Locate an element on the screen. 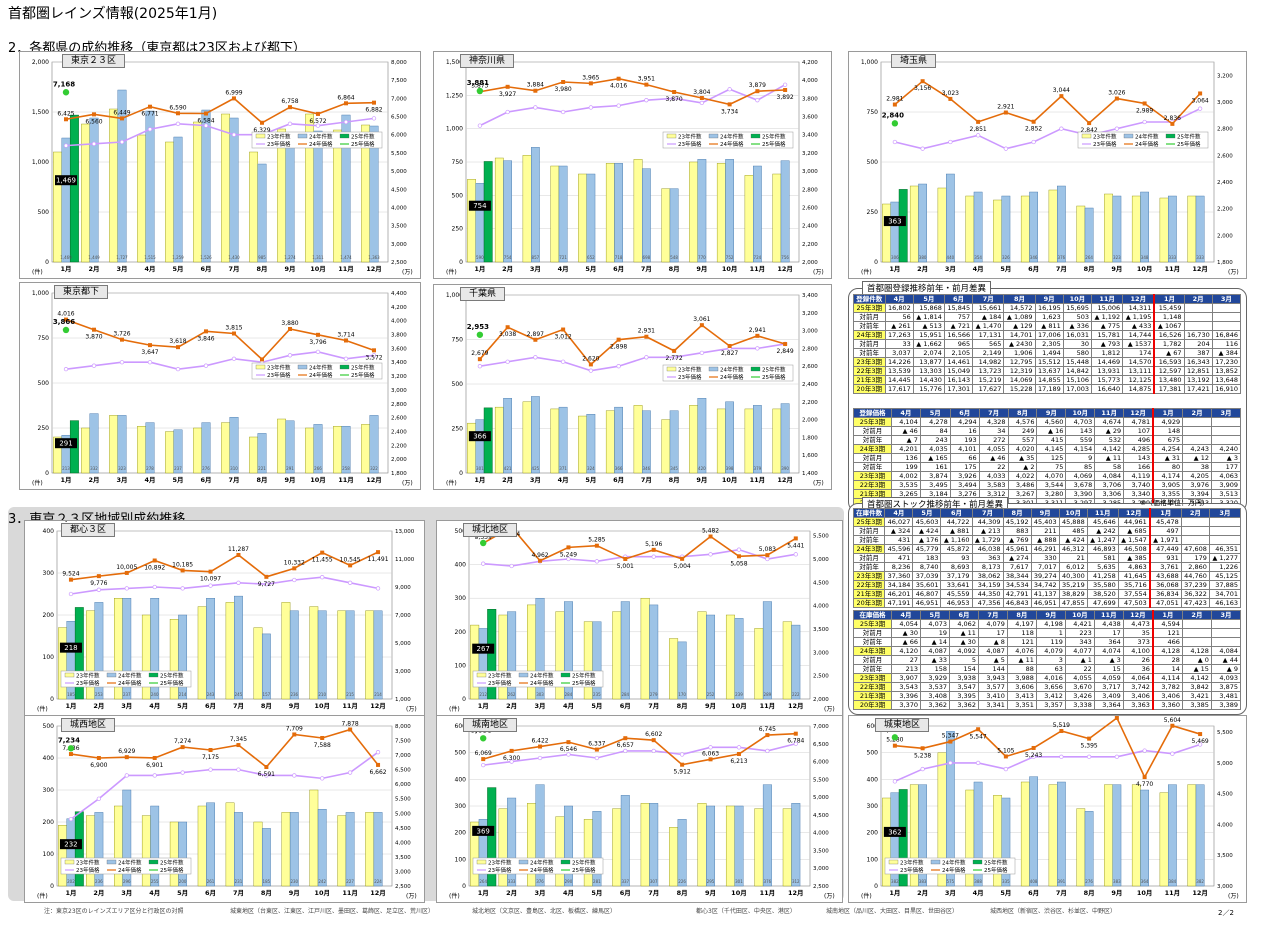  bar-value-label: 398 is located at coordinates (730, 468).